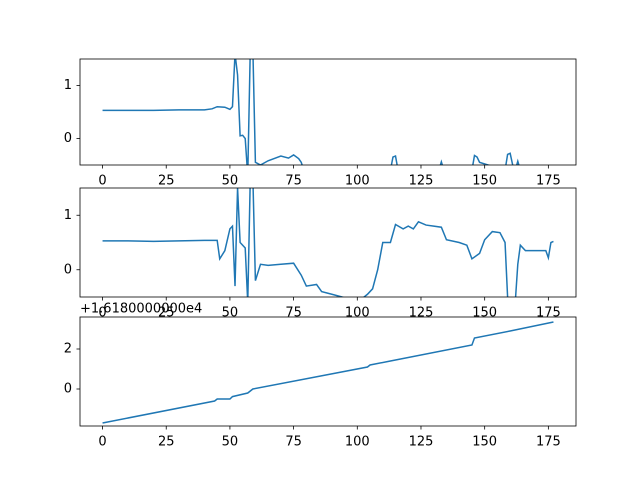  What do you see at coordinates (68, 349) in the screenshot?
I see `y-tick-label: 2` at bounding box center [68, 349].